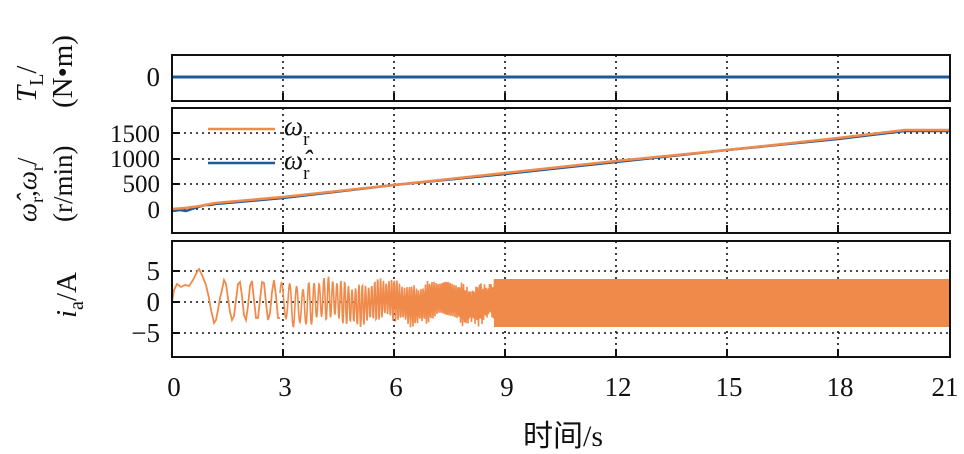 This screenshot has height=454, width=964. I want to click on svg-text: TL/, so click(29, 83).